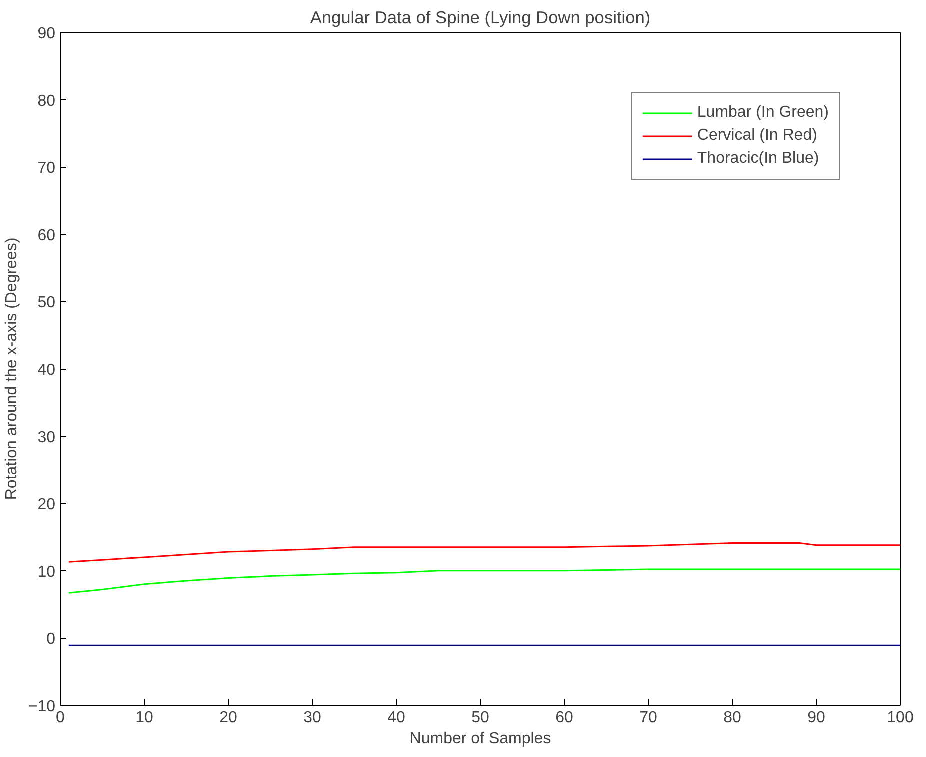 The height and width of the screenshot is (757, 926). What do you see at coordinates (47, 505) in the screenshot?
I see `y-tick-label: 20` at bounding box center [47, 505].